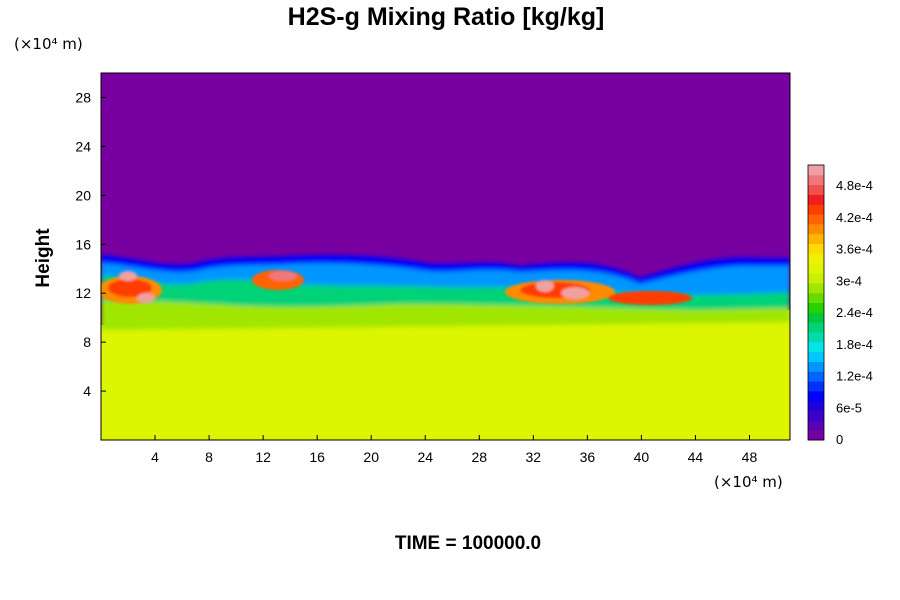 This screenshot has width=900, height=600. Describe the element at coordinates (588, 457) in the screenshot. I see `x-tick-label: 36` at that location.